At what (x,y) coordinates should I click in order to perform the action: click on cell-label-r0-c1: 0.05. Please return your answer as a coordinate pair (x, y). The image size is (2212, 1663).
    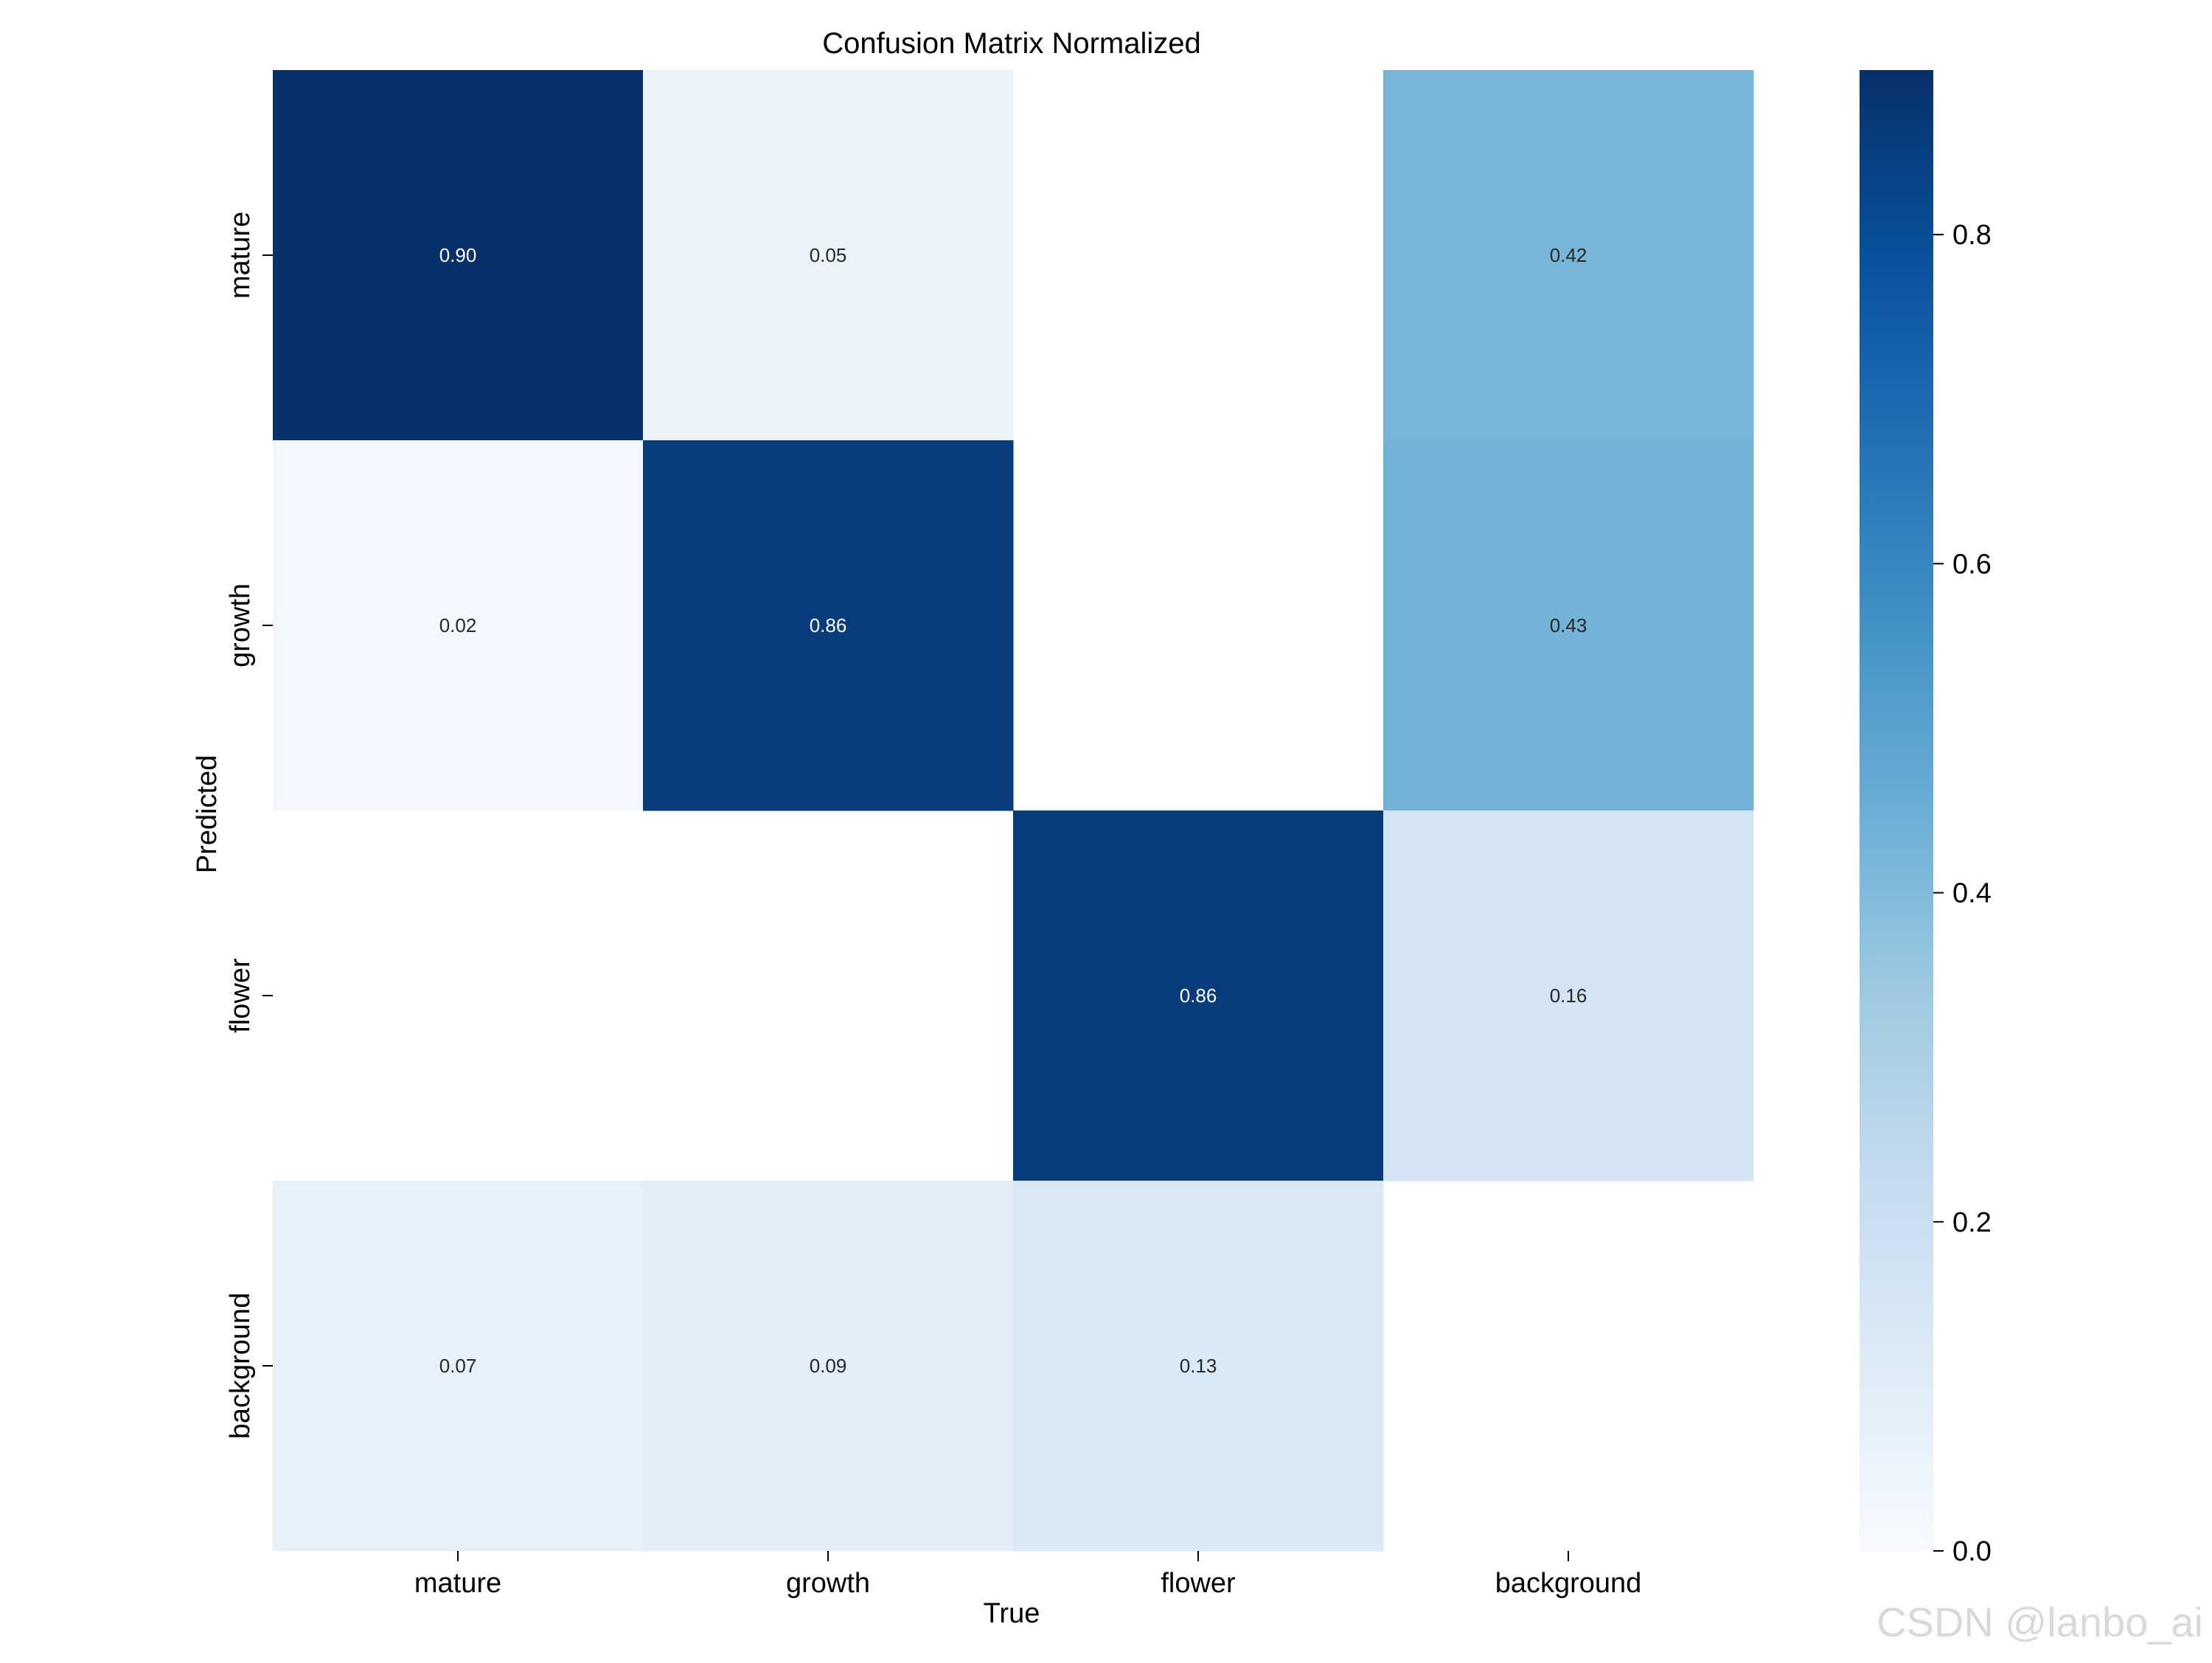
    Looking at the image, I should click on (828, 255).